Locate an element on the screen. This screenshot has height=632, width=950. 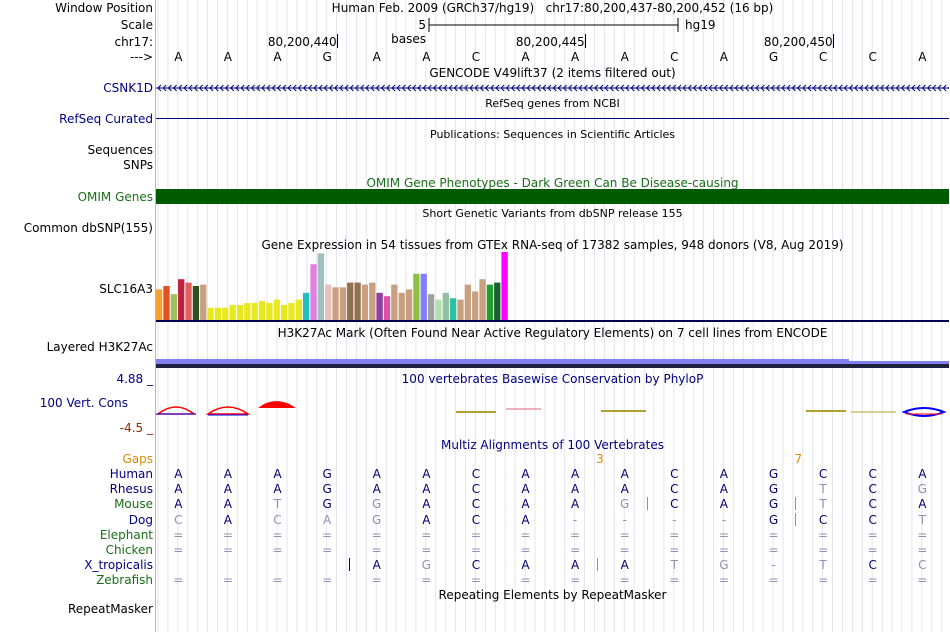
omim-gene-feature is located at coordinates (552, 196).